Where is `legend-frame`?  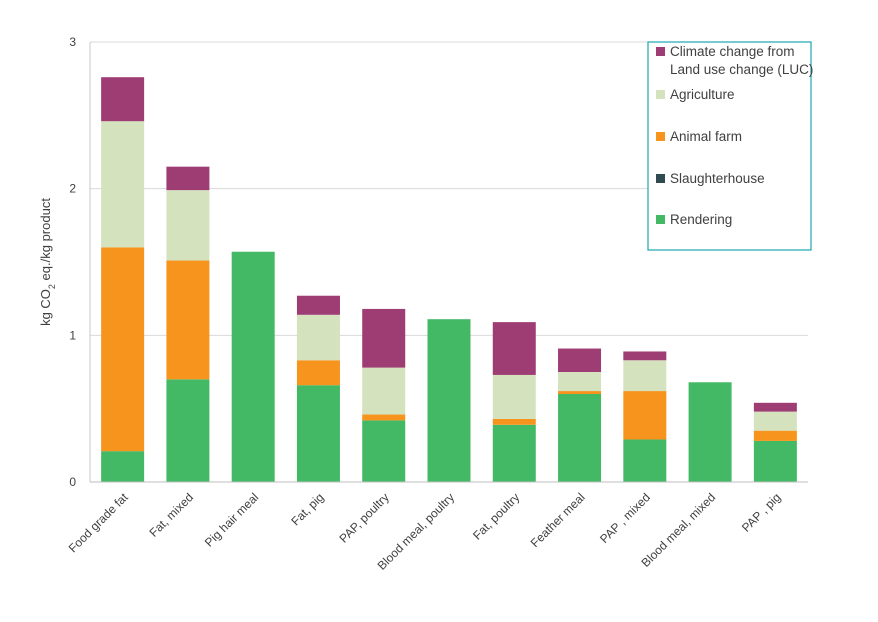 legend-frame is located at coordinates (729, 146).